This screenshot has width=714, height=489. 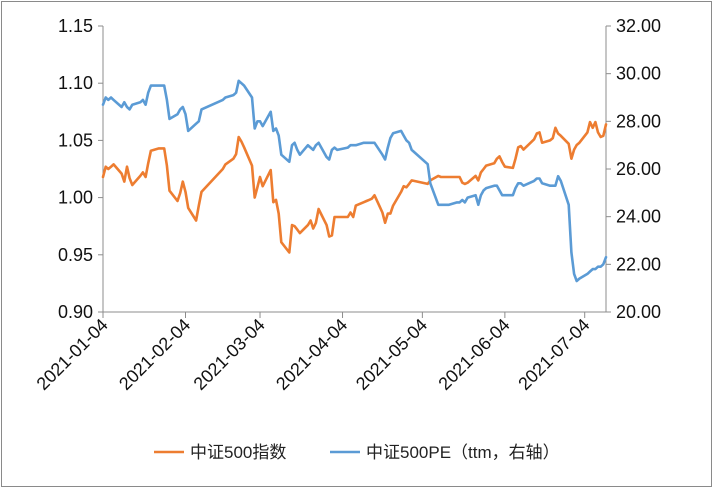 I want to click on y-left-tick-label: 0.90, so click(x=75, y=312).